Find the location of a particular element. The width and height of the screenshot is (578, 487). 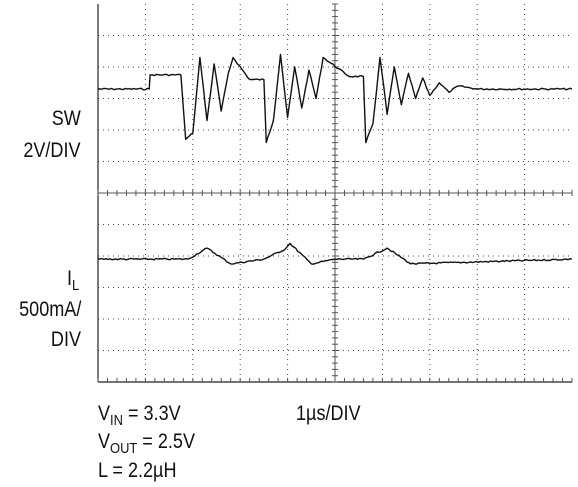

trace-il is located at coordinates (335, 253).